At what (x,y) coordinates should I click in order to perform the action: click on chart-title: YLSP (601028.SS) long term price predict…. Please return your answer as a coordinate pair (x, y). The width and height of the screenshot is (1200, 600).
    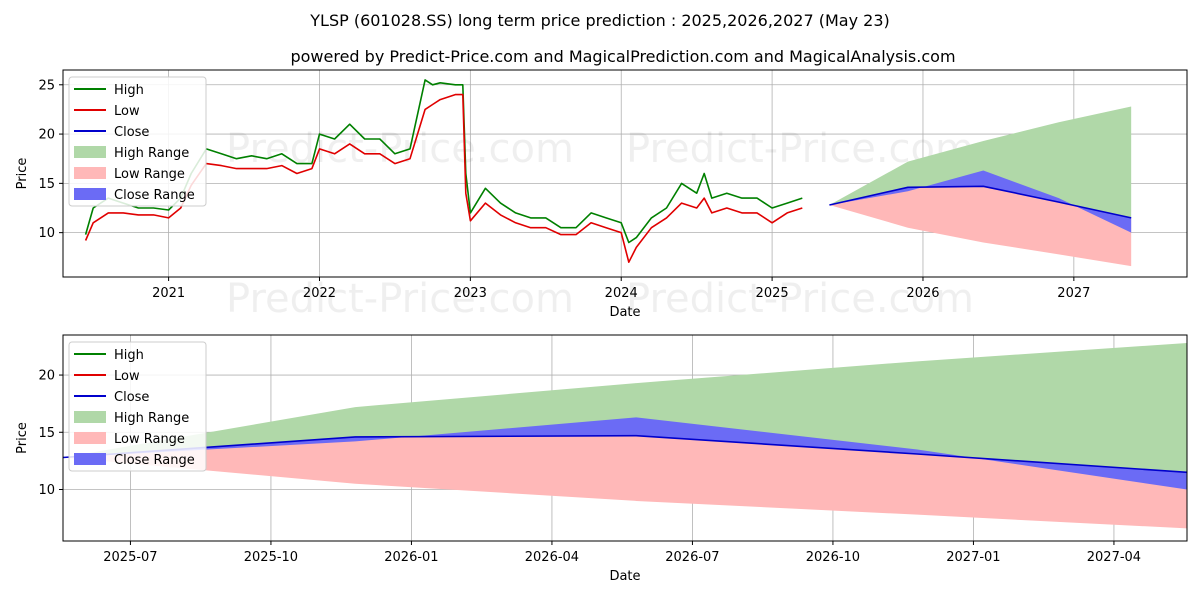
    Looking at the image, I should click on (599, 20).